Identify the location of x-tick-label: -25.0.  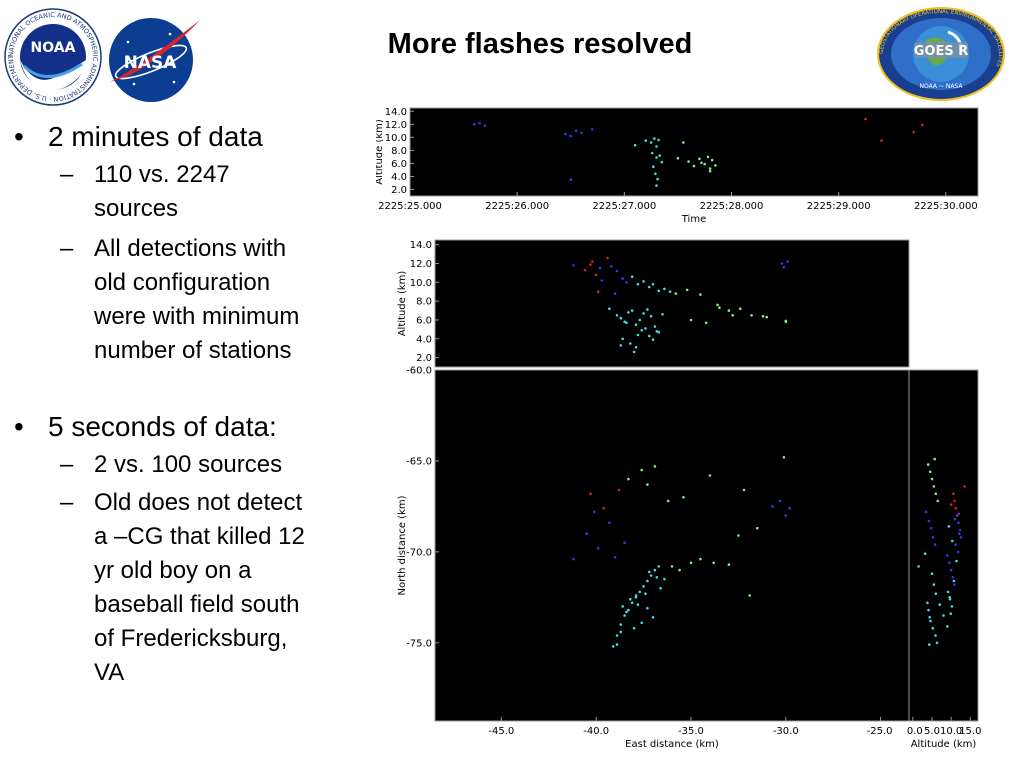
(880, 731).